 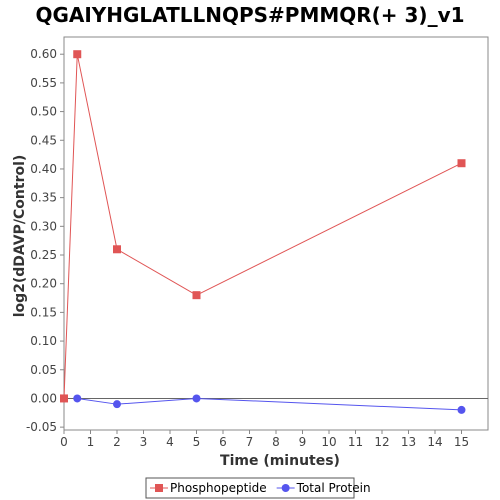 I want to click on y-tick-label: -0.05, so click(x=41, y=427).